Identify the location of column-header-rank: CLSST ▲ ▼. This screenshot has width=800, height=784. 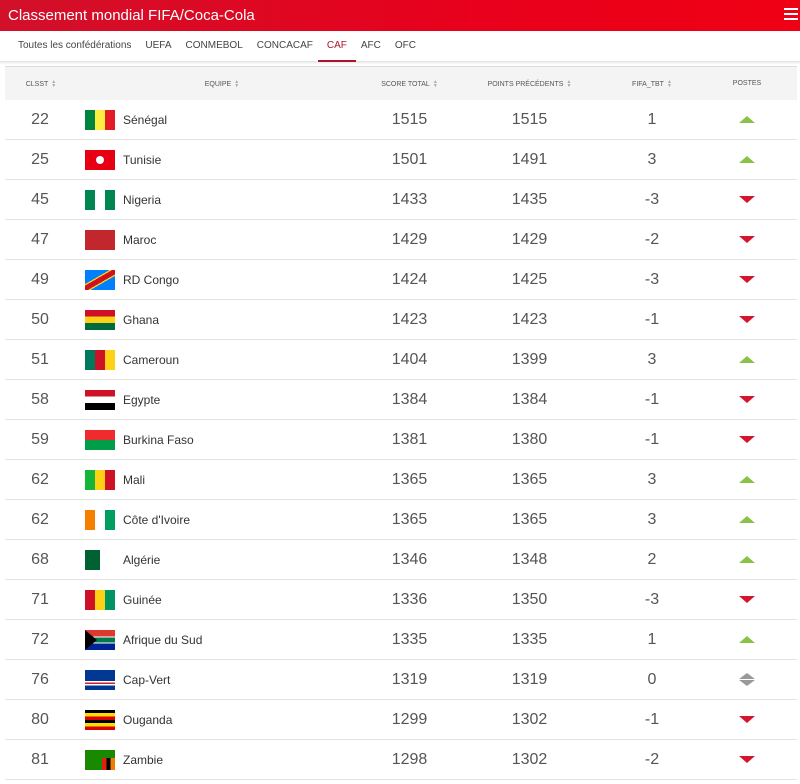
(41, 83).